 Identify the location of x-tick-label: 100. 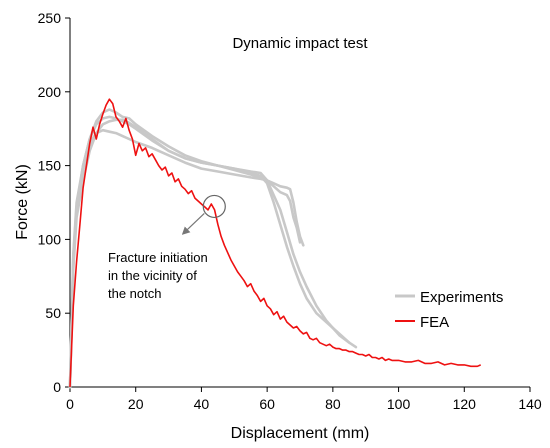
(399, 404).